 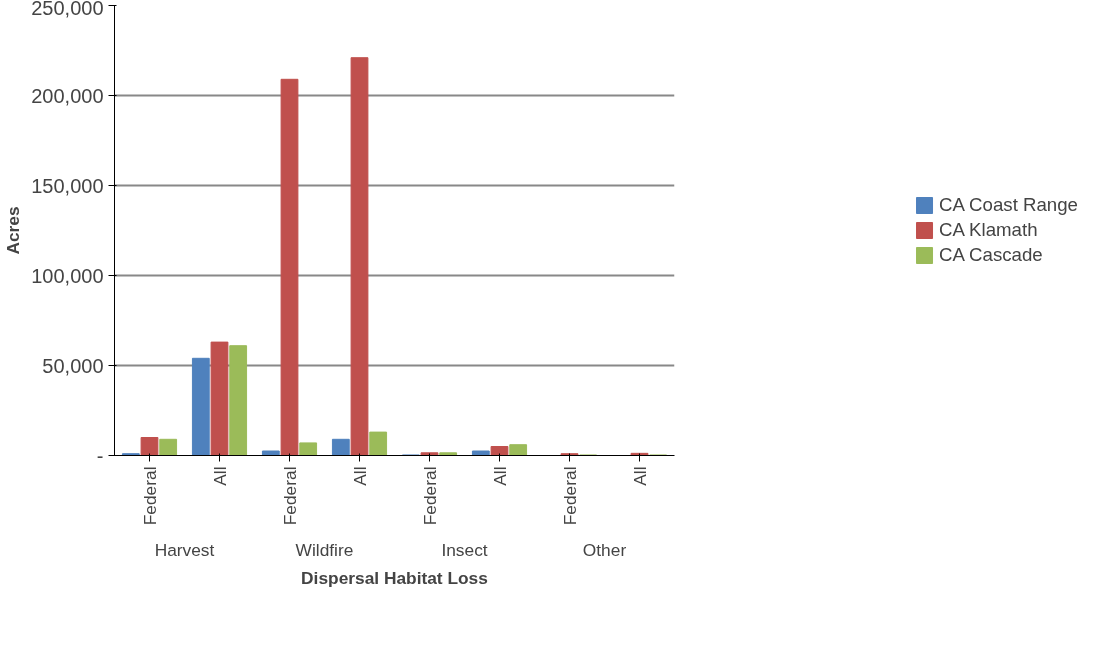 What do you see at coordinates (73, 365) in the screenshot?
I see `y-tick-label: 50,000` at bounding box center [73, 365].